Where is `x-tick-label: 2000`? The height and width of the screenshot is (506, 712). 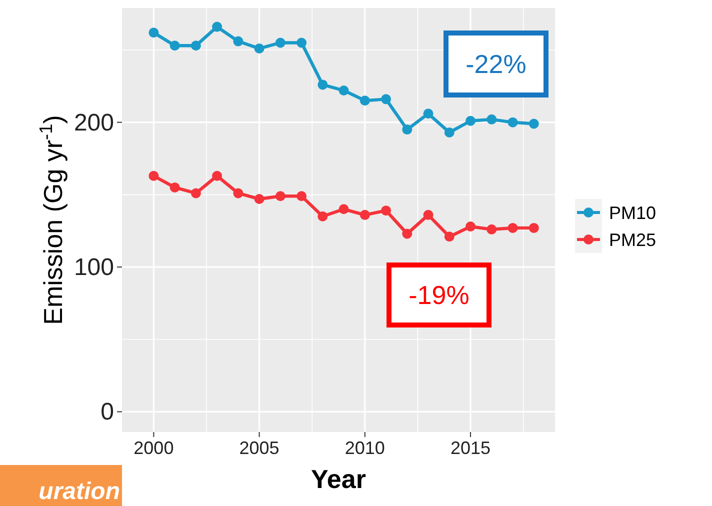 x-tick-label: 2000 is located at coordinates (154, 448).